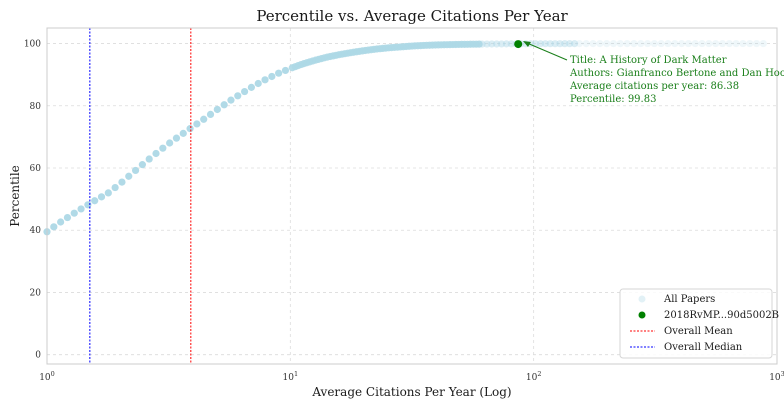 This screenshot has height=401, width=784. What do you see at coordinates (527, 44) in the screenshot?
I see `annotation-arrowhead` at bounding box center [527, 44].